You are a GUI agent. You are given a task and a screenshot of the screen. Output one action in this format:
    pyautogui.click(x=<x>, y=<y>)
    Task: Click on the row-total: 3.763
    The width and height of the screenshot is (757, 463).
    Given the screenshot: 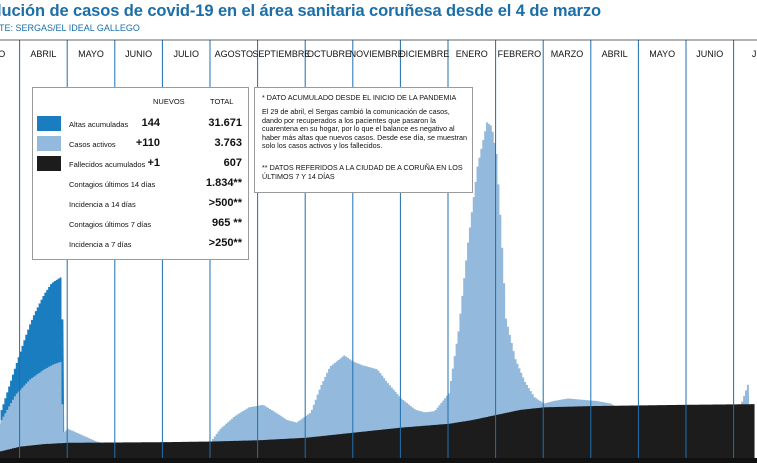 What is the action you would take?
    pyautogui.click(x=228, y=143)
    